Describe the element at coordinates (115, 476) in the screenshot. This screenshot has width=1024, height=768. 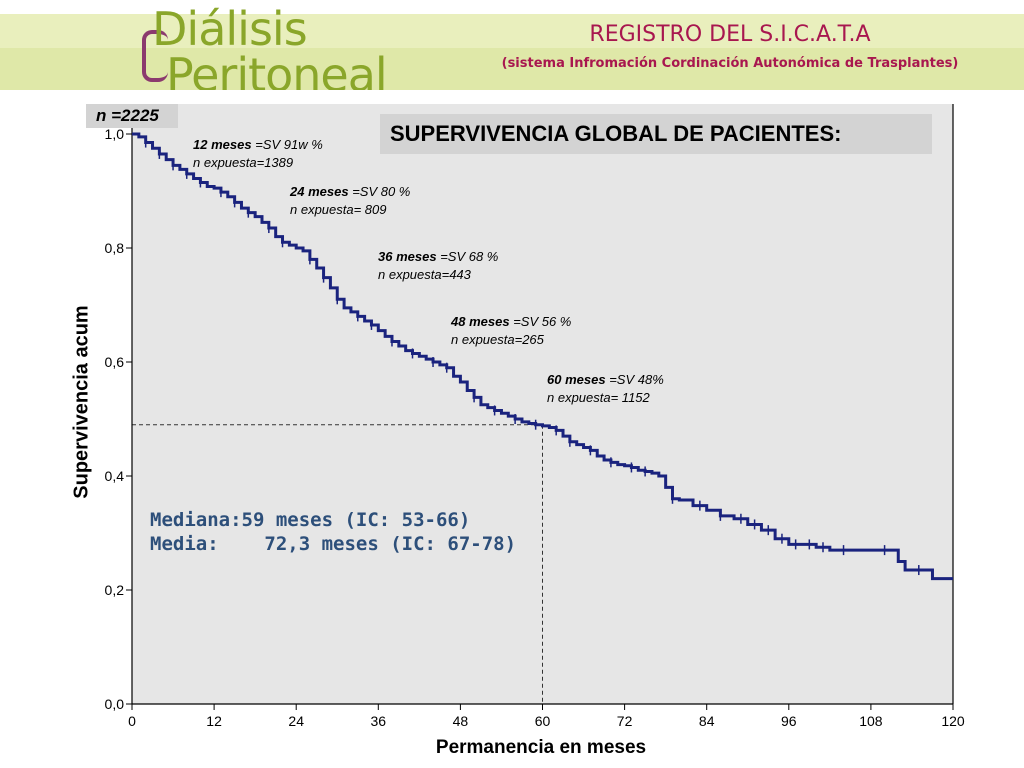
I see `y-tick-label: 0,4` at that location.